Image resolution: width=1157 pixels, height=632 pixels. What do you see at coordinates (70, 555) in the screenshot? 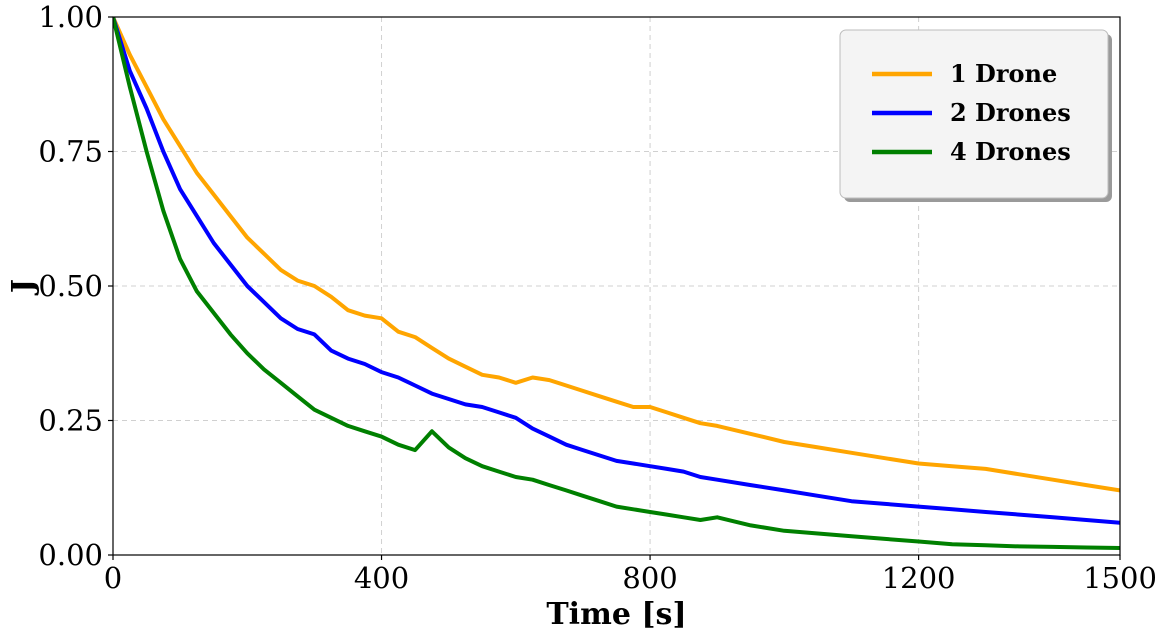
I see `y-tick-label: 0.00` at bounding box center [70, 555].